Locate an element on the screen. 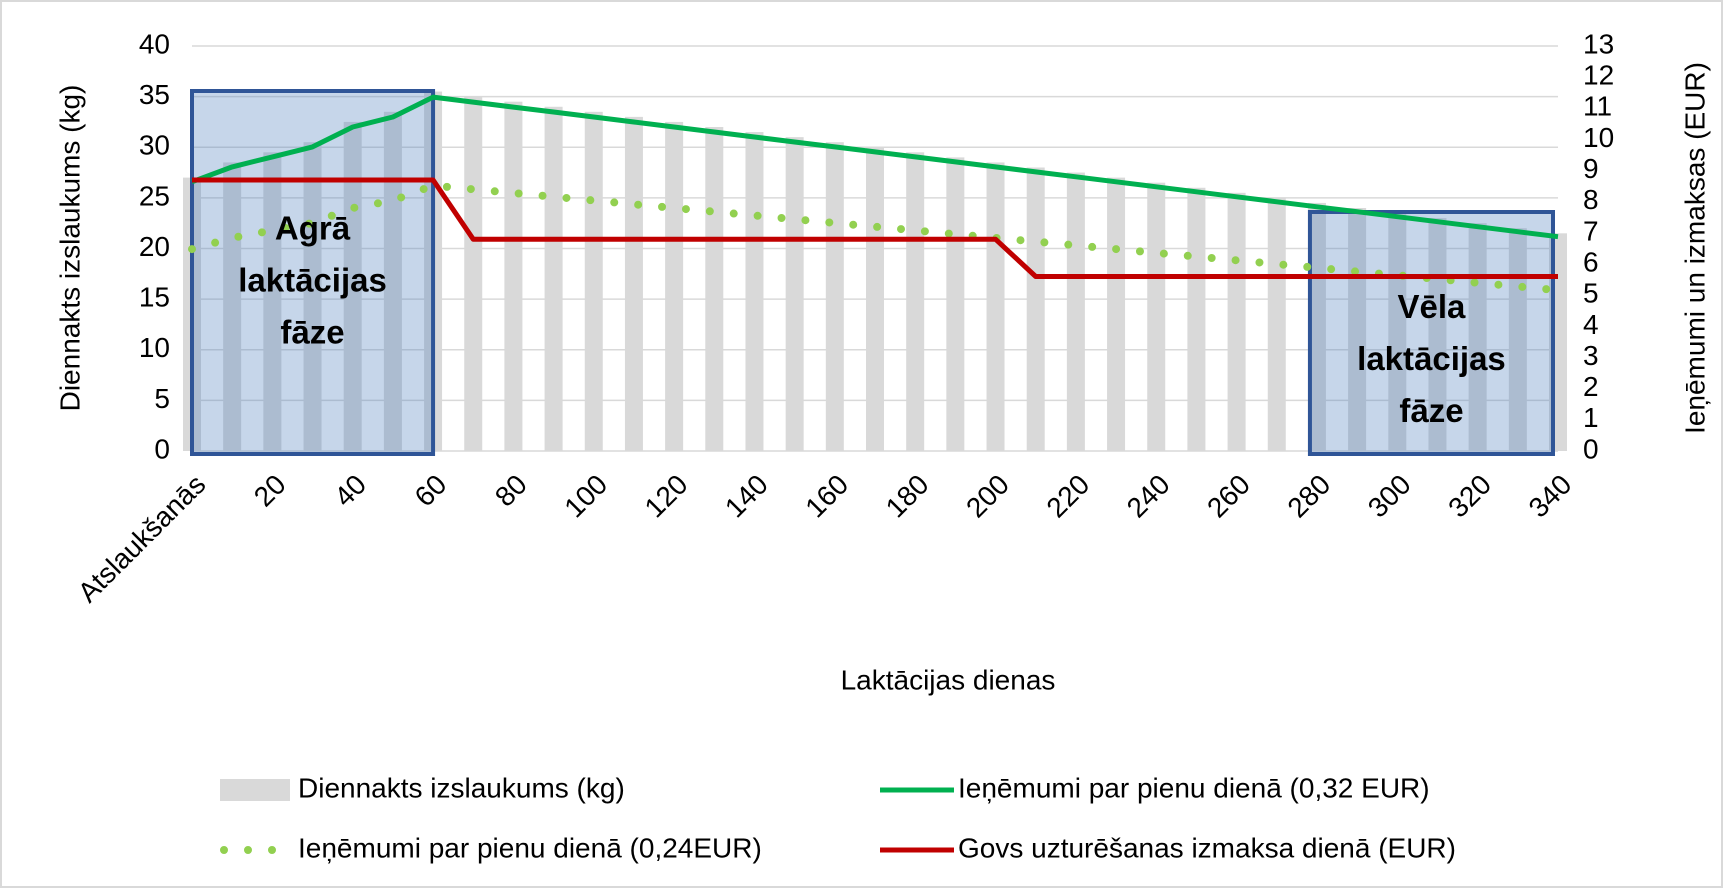  y2-axis-title: Ieņēmumi un izmaksas (EUR) is located at coordinates (1694, 248).